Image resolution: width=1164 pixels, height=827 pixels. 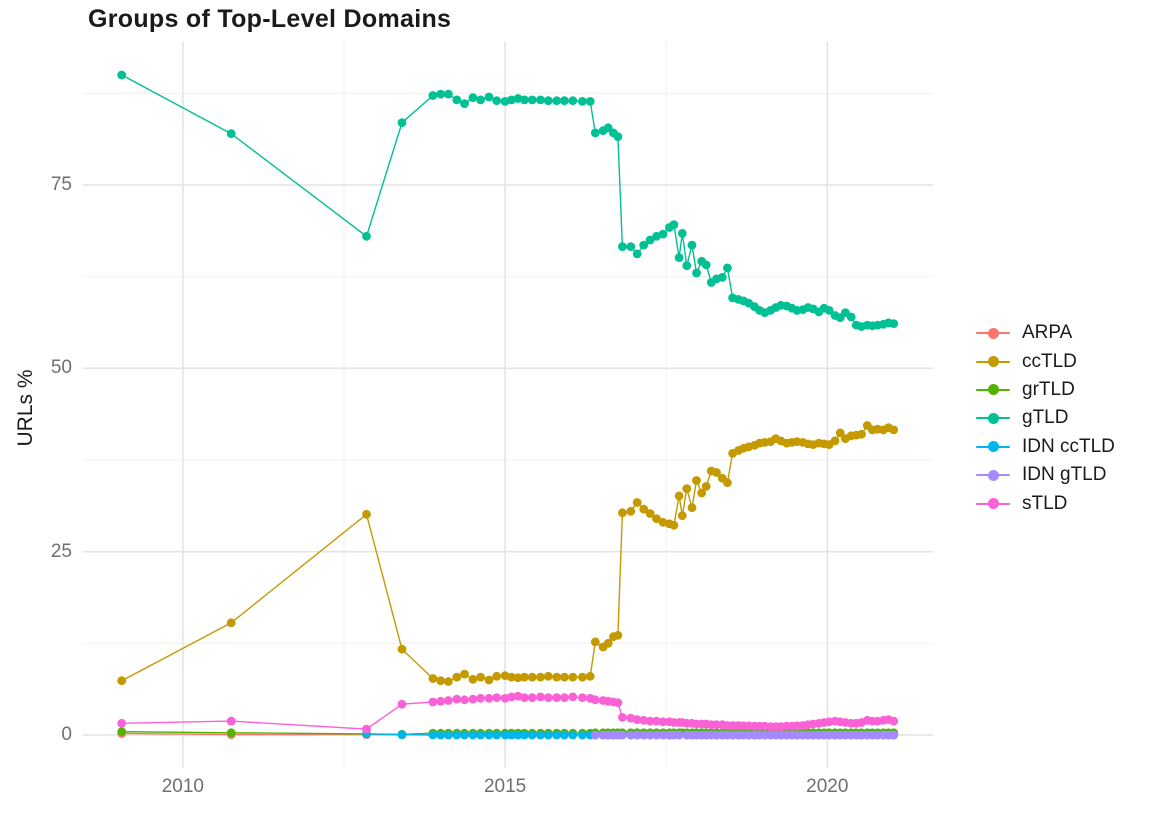 I want to click on legend: ARPA ccTLD grTLD gTLD IDN ccTLD IDN gTLD sTLD, so click(x=1045, y=418).